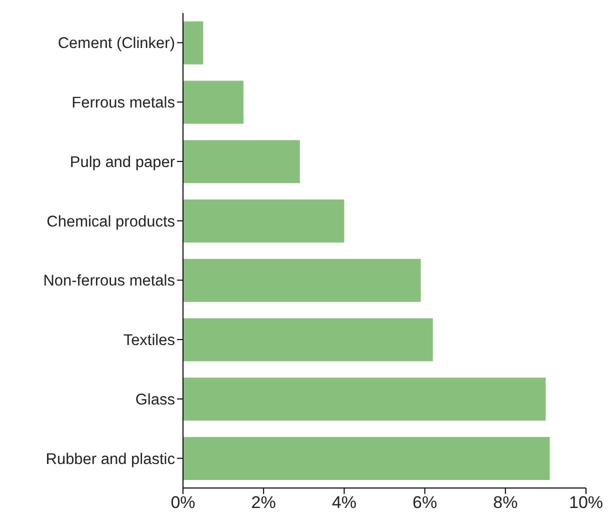  What do you see at coordinates (124, 103) in the screenshot?
I see `y-tick-label: Ferrous metals` at bounding box center [124, 103].